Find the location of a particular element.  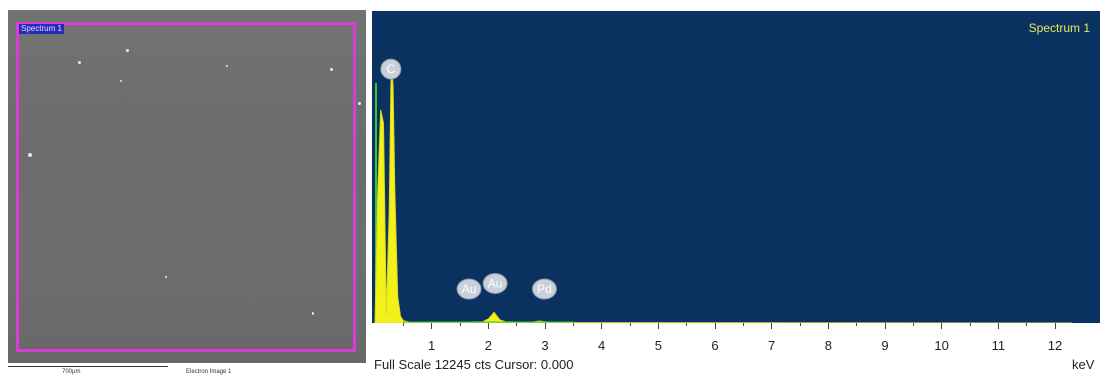

peak-label-au-1: Au is located at coordinates (469, 289).